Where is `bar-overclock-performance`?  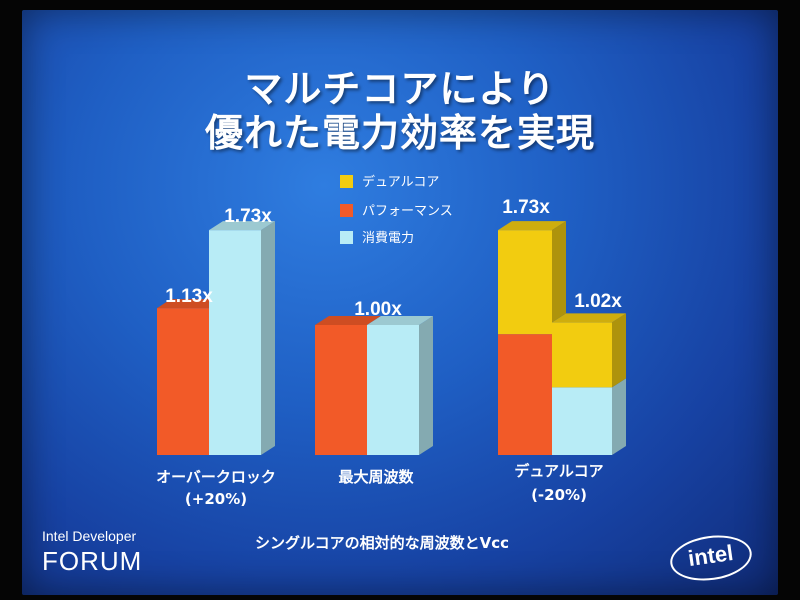
bar-overclock-performance is located at coordinates (183, 381).